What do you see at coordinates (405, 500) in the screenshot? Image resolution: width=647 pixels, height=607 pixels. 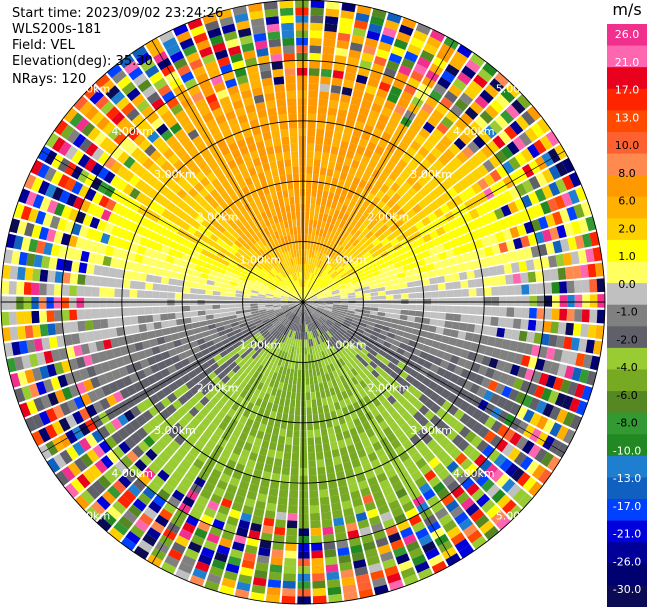 I see `gate-cell-2069` at bounding box center [405, 500].